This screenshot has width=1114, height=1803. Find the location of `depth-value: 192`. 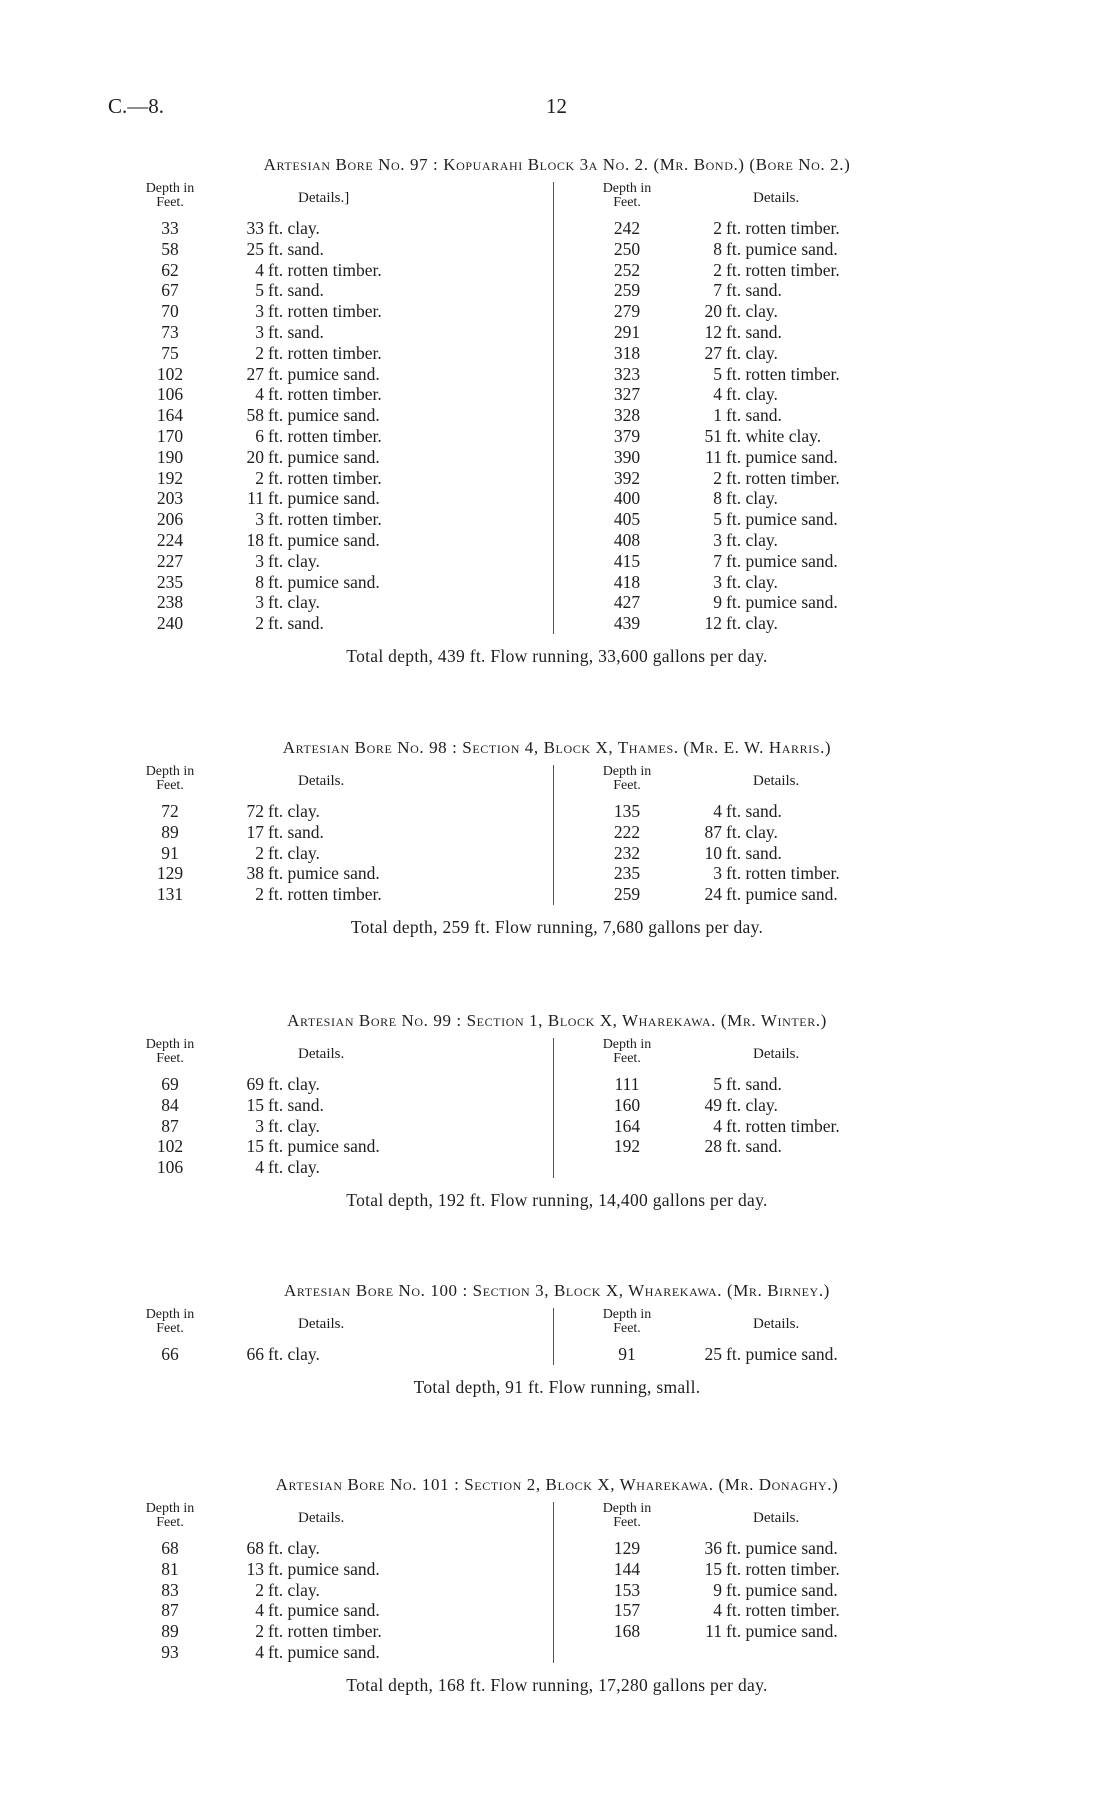

depth-value: 192 is located at coordinates (170, 477).